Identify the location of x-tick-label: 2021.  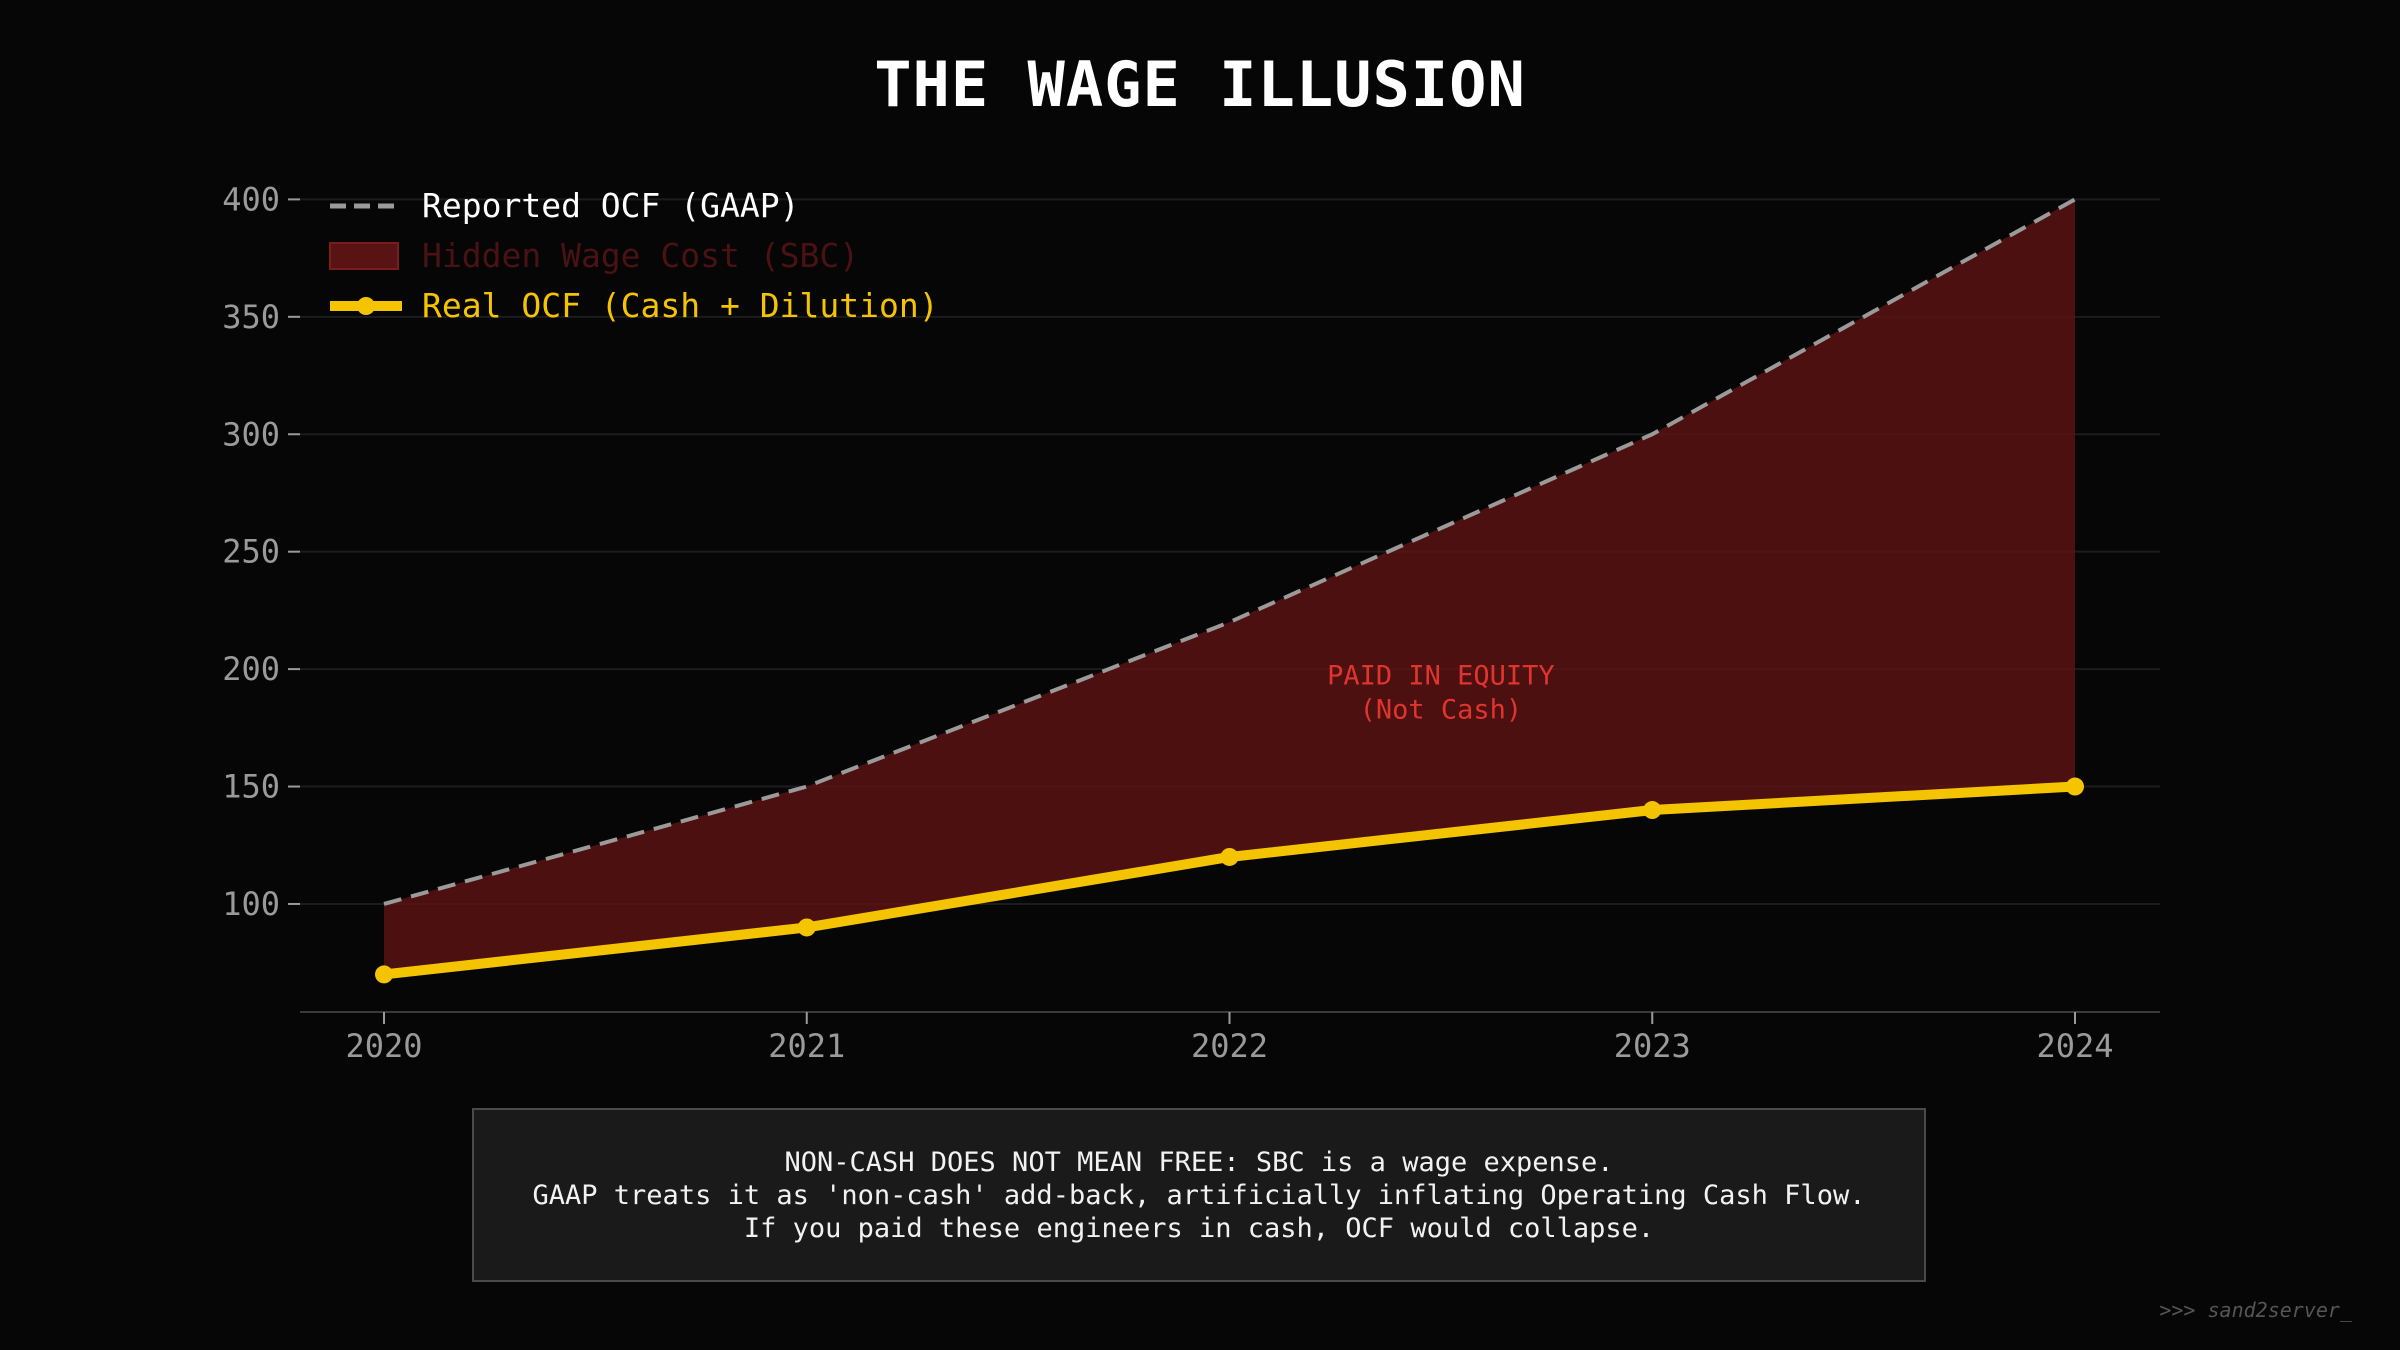
(806, 1046).